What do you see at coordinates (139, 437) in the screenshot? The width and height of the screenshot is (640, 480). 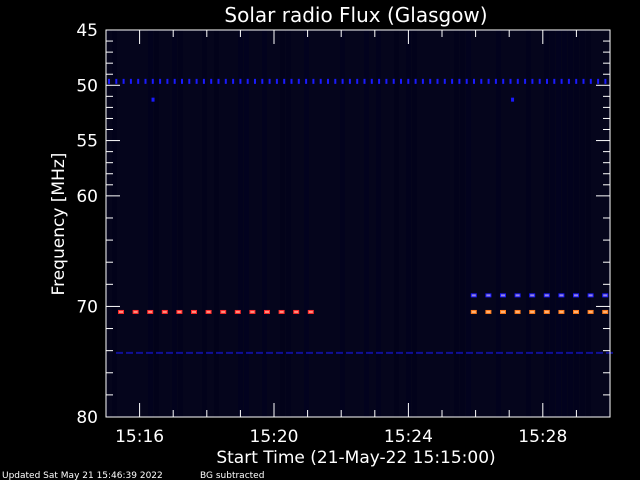 I see `x-tick-label: 15:16` at bounding box center [139, 437].